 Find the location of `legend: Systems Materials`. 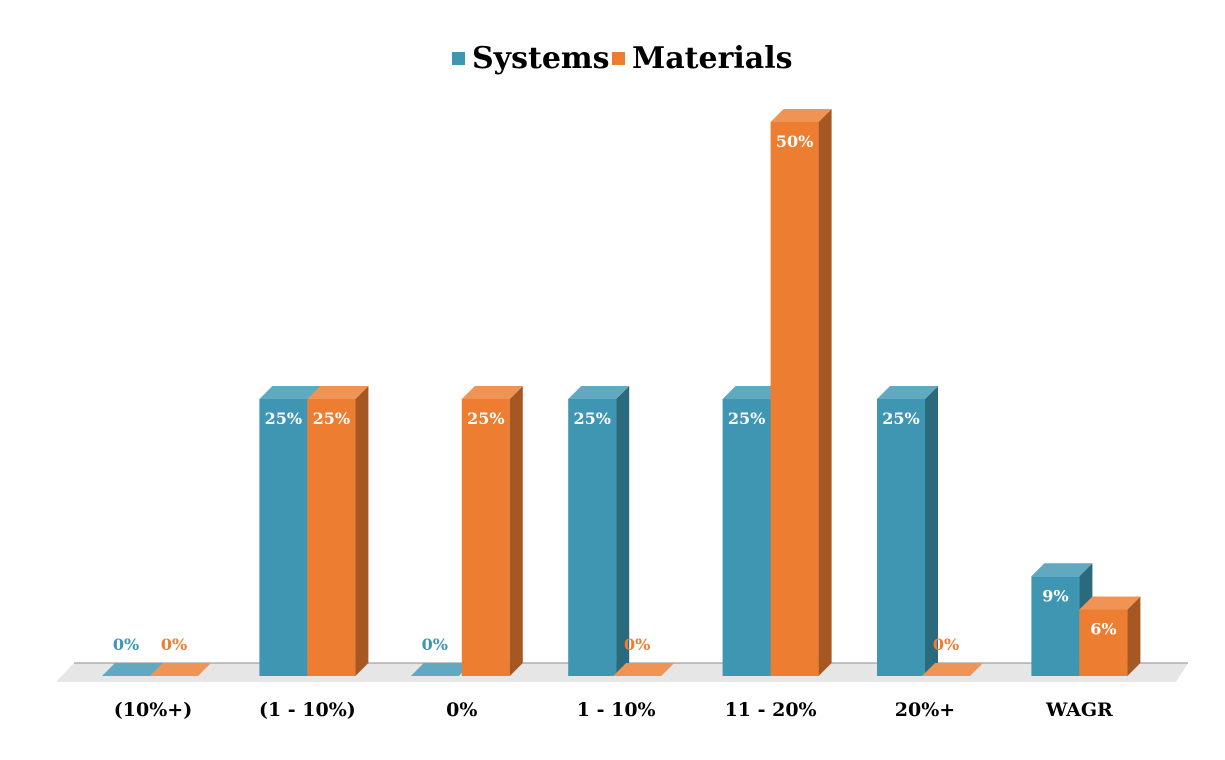

legend: Systems Materials is located at coordinates (622, 58).